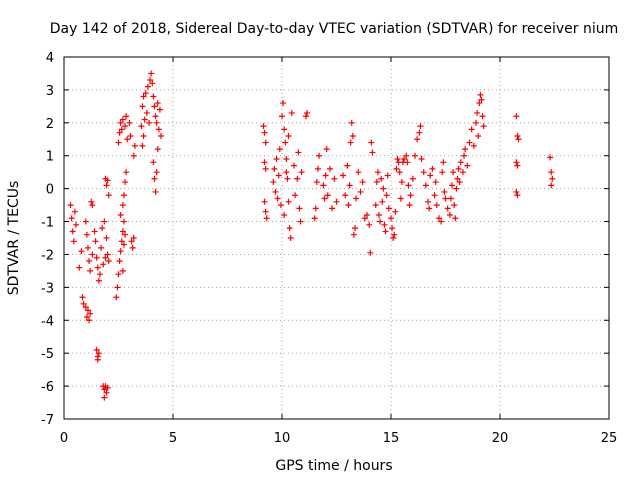 The image size is (640, 480). What do you see at coordinates (64, 438) in the screenshot?
I see `x-tick-label: 0` at bounding box center [64, 438].